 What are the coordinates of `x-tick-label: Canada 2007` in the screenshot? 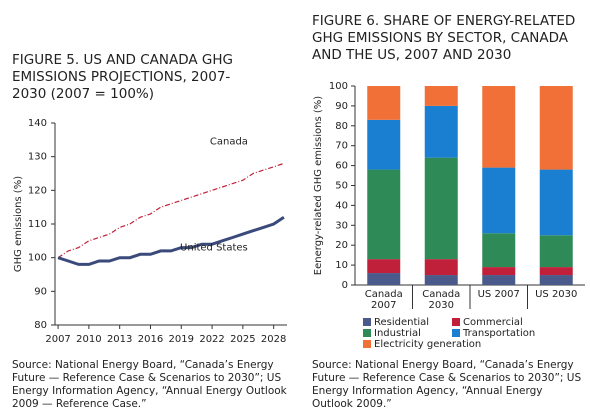 It's located at (383, 300).